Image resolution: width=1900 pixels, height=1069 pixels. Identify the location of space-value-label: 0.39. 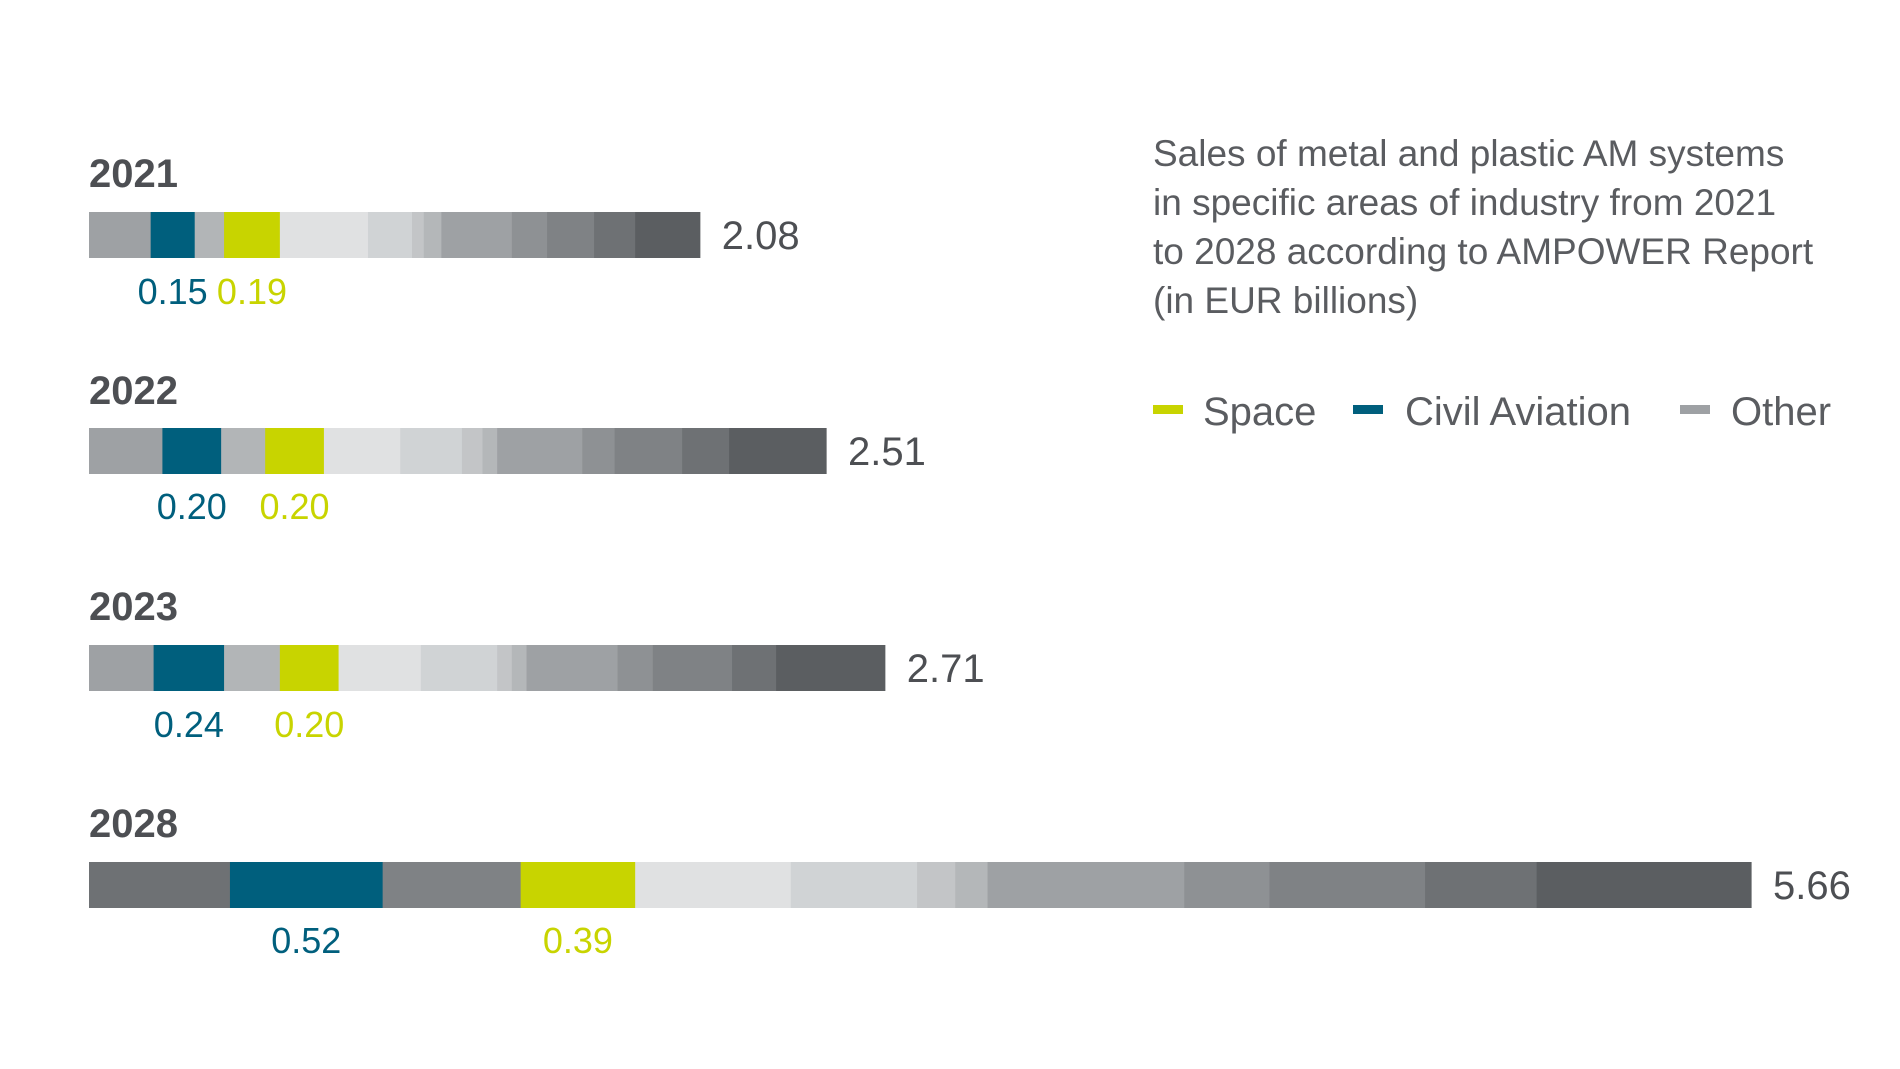
(578, 940).